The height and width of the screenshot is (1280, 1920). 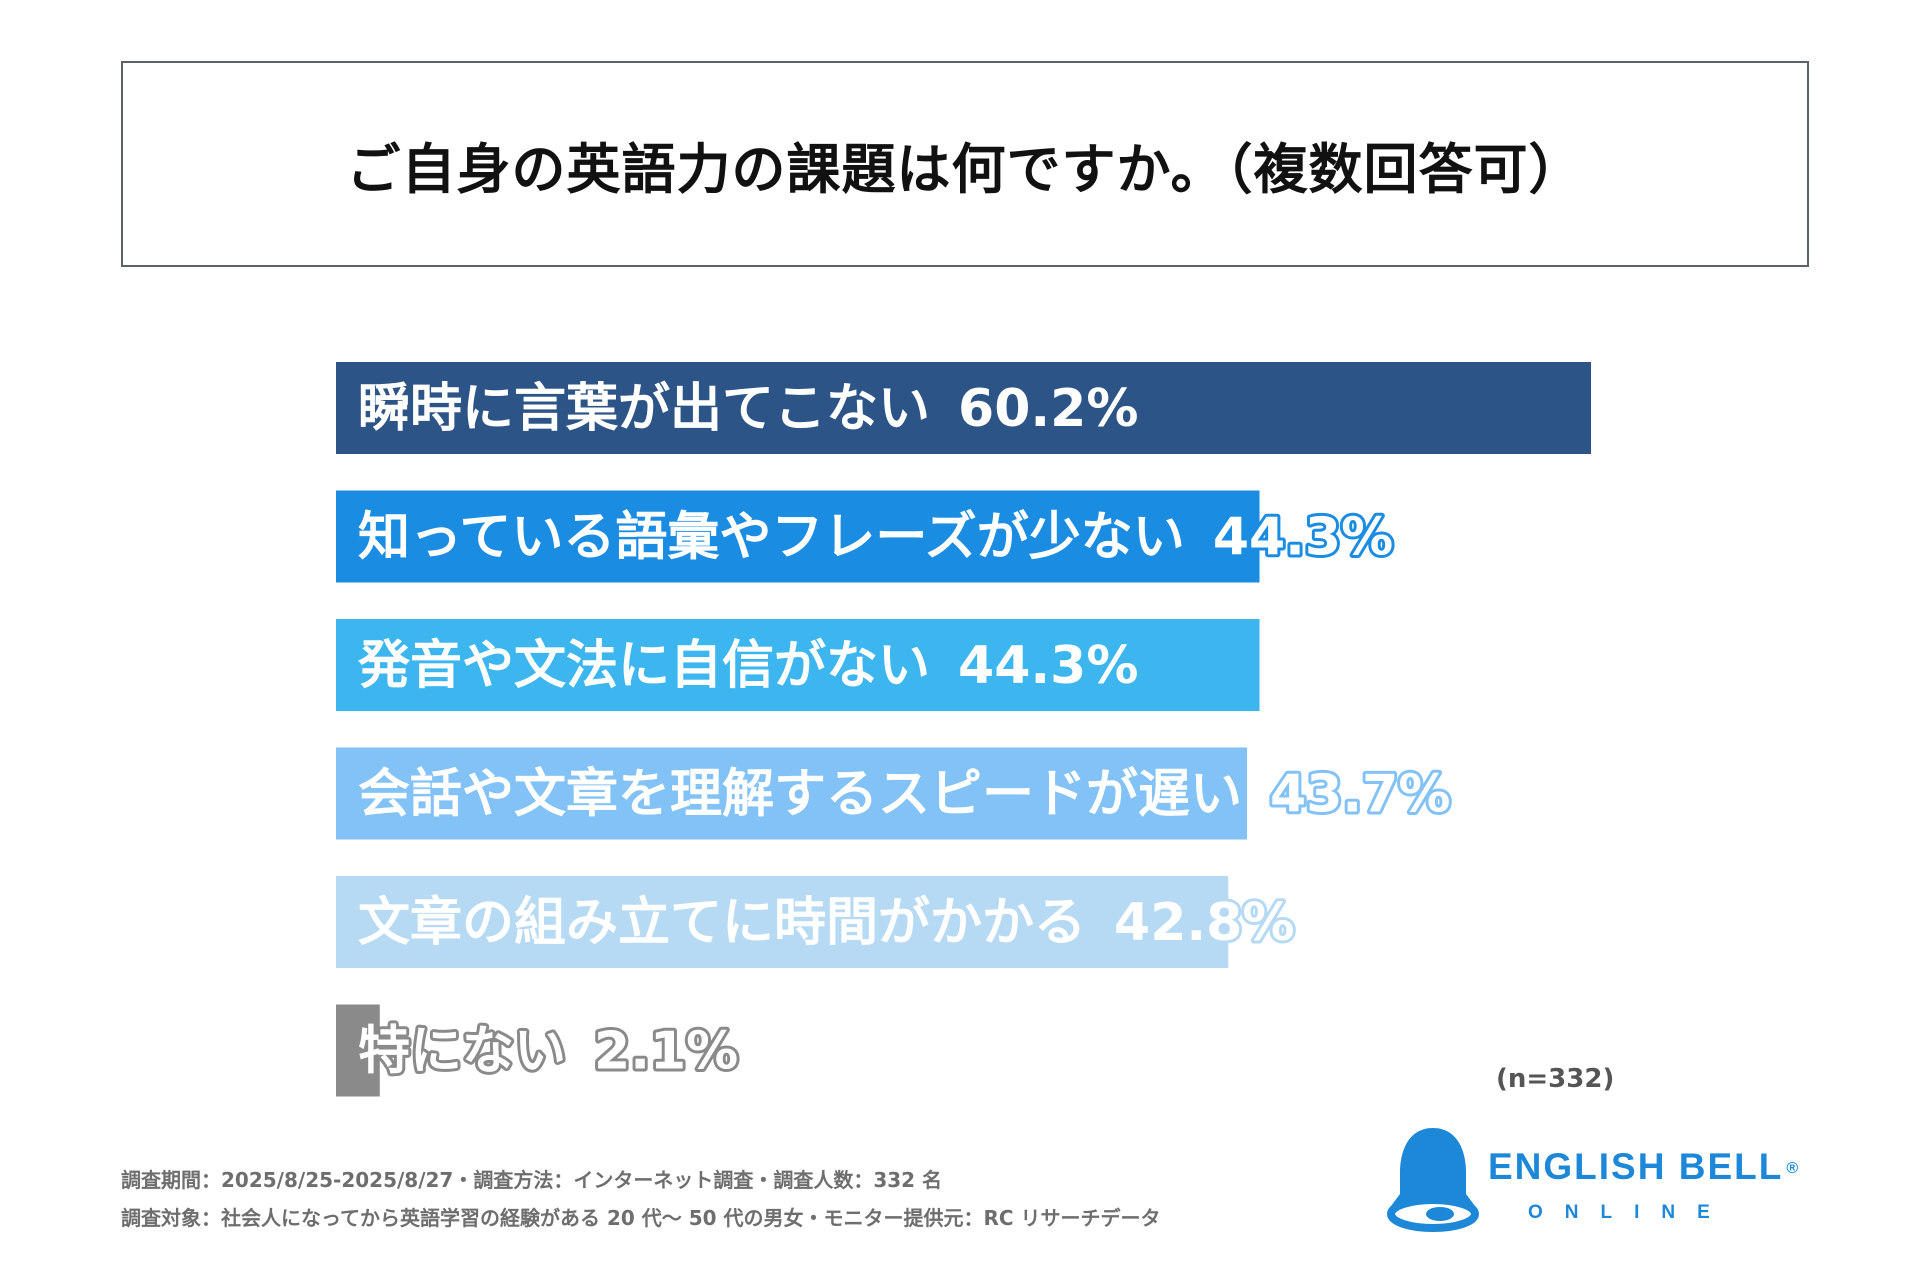 I want to click on value-label-1: 60.2%, so click(x=1048, y=409).